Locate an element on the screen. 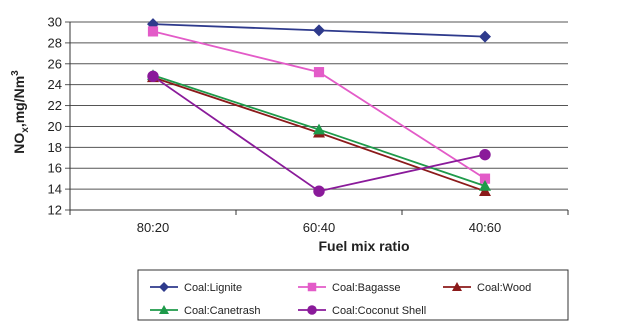 This screenshot has height=328, width=624. legend-label: Coal:Coconut Shell is located at coordinates (379, 311).